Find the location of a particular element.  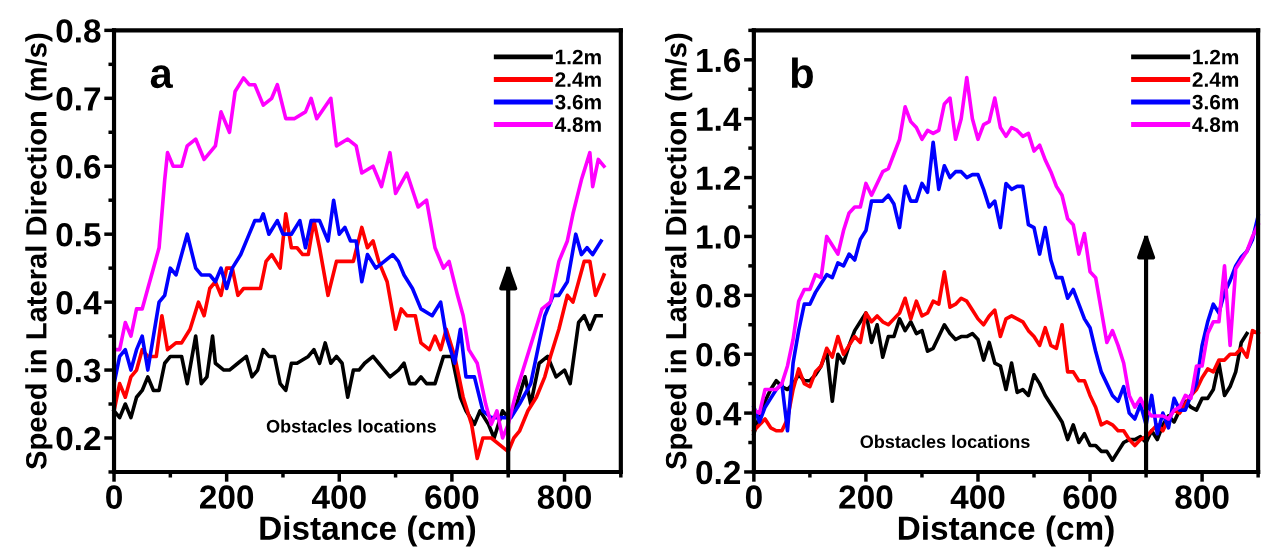

annotation: b is located at coordinates (802, 73).